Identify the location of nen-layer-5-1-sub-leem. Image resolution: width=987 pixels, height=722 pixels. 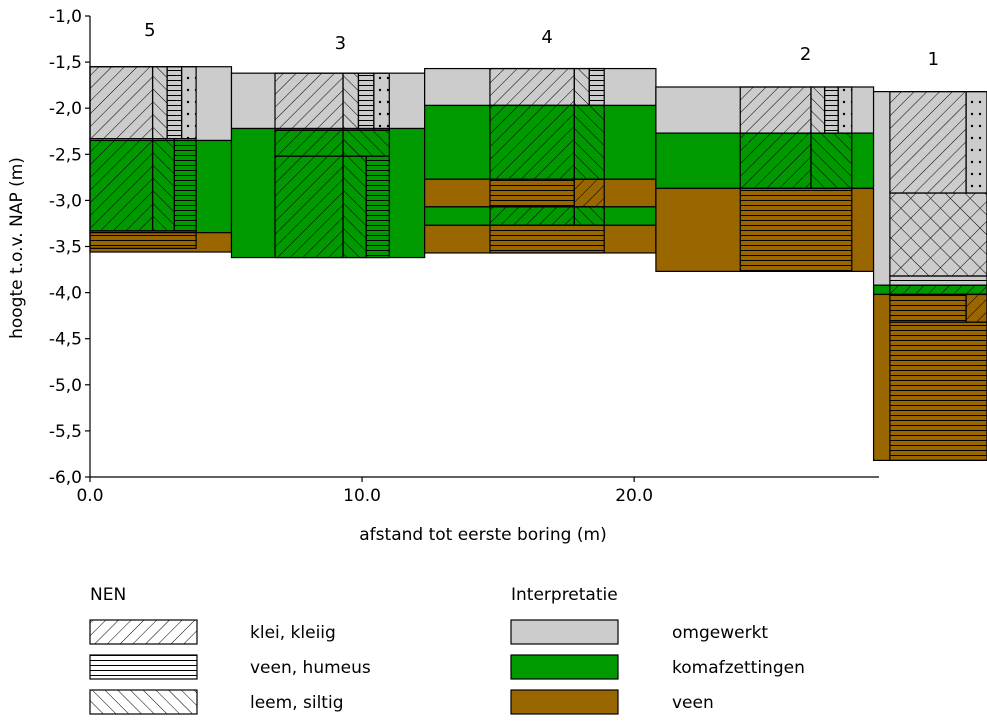
(163, 185).